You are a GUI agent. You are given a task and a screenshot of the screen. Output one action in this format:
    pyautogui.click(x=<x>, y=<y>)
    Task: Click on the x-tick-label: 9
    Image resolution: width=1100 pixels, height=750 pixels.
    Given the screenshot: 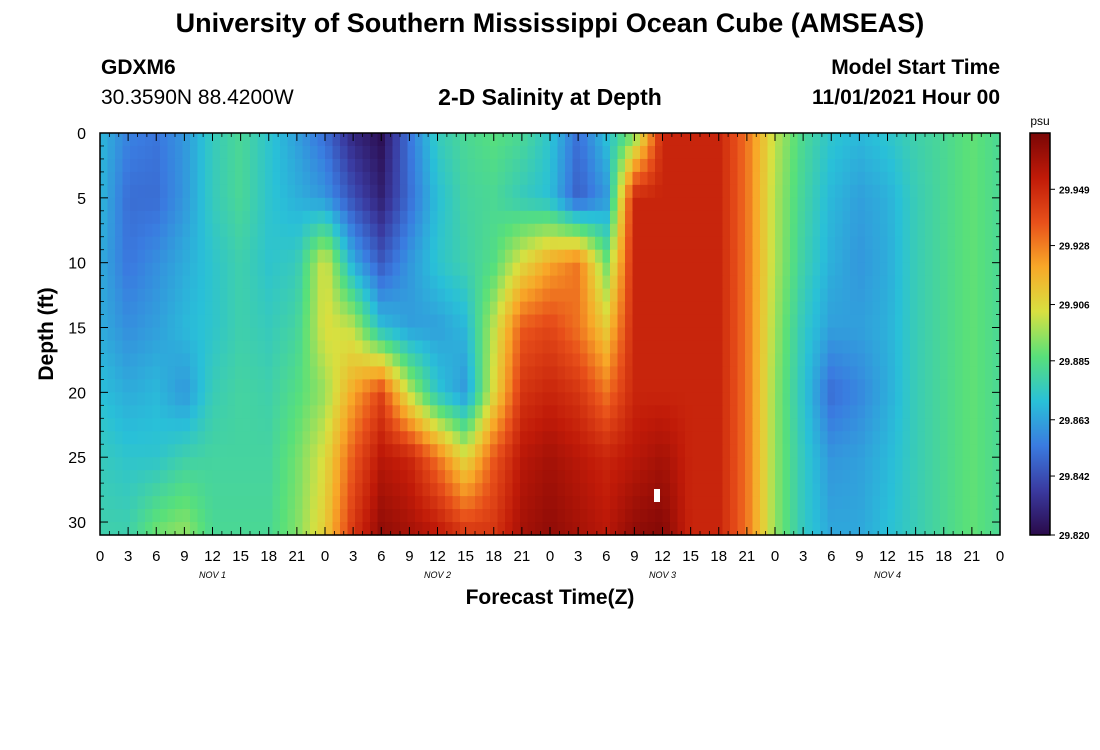 What is the action you would take?
    pyautogui.click(x=634, y=556)
    